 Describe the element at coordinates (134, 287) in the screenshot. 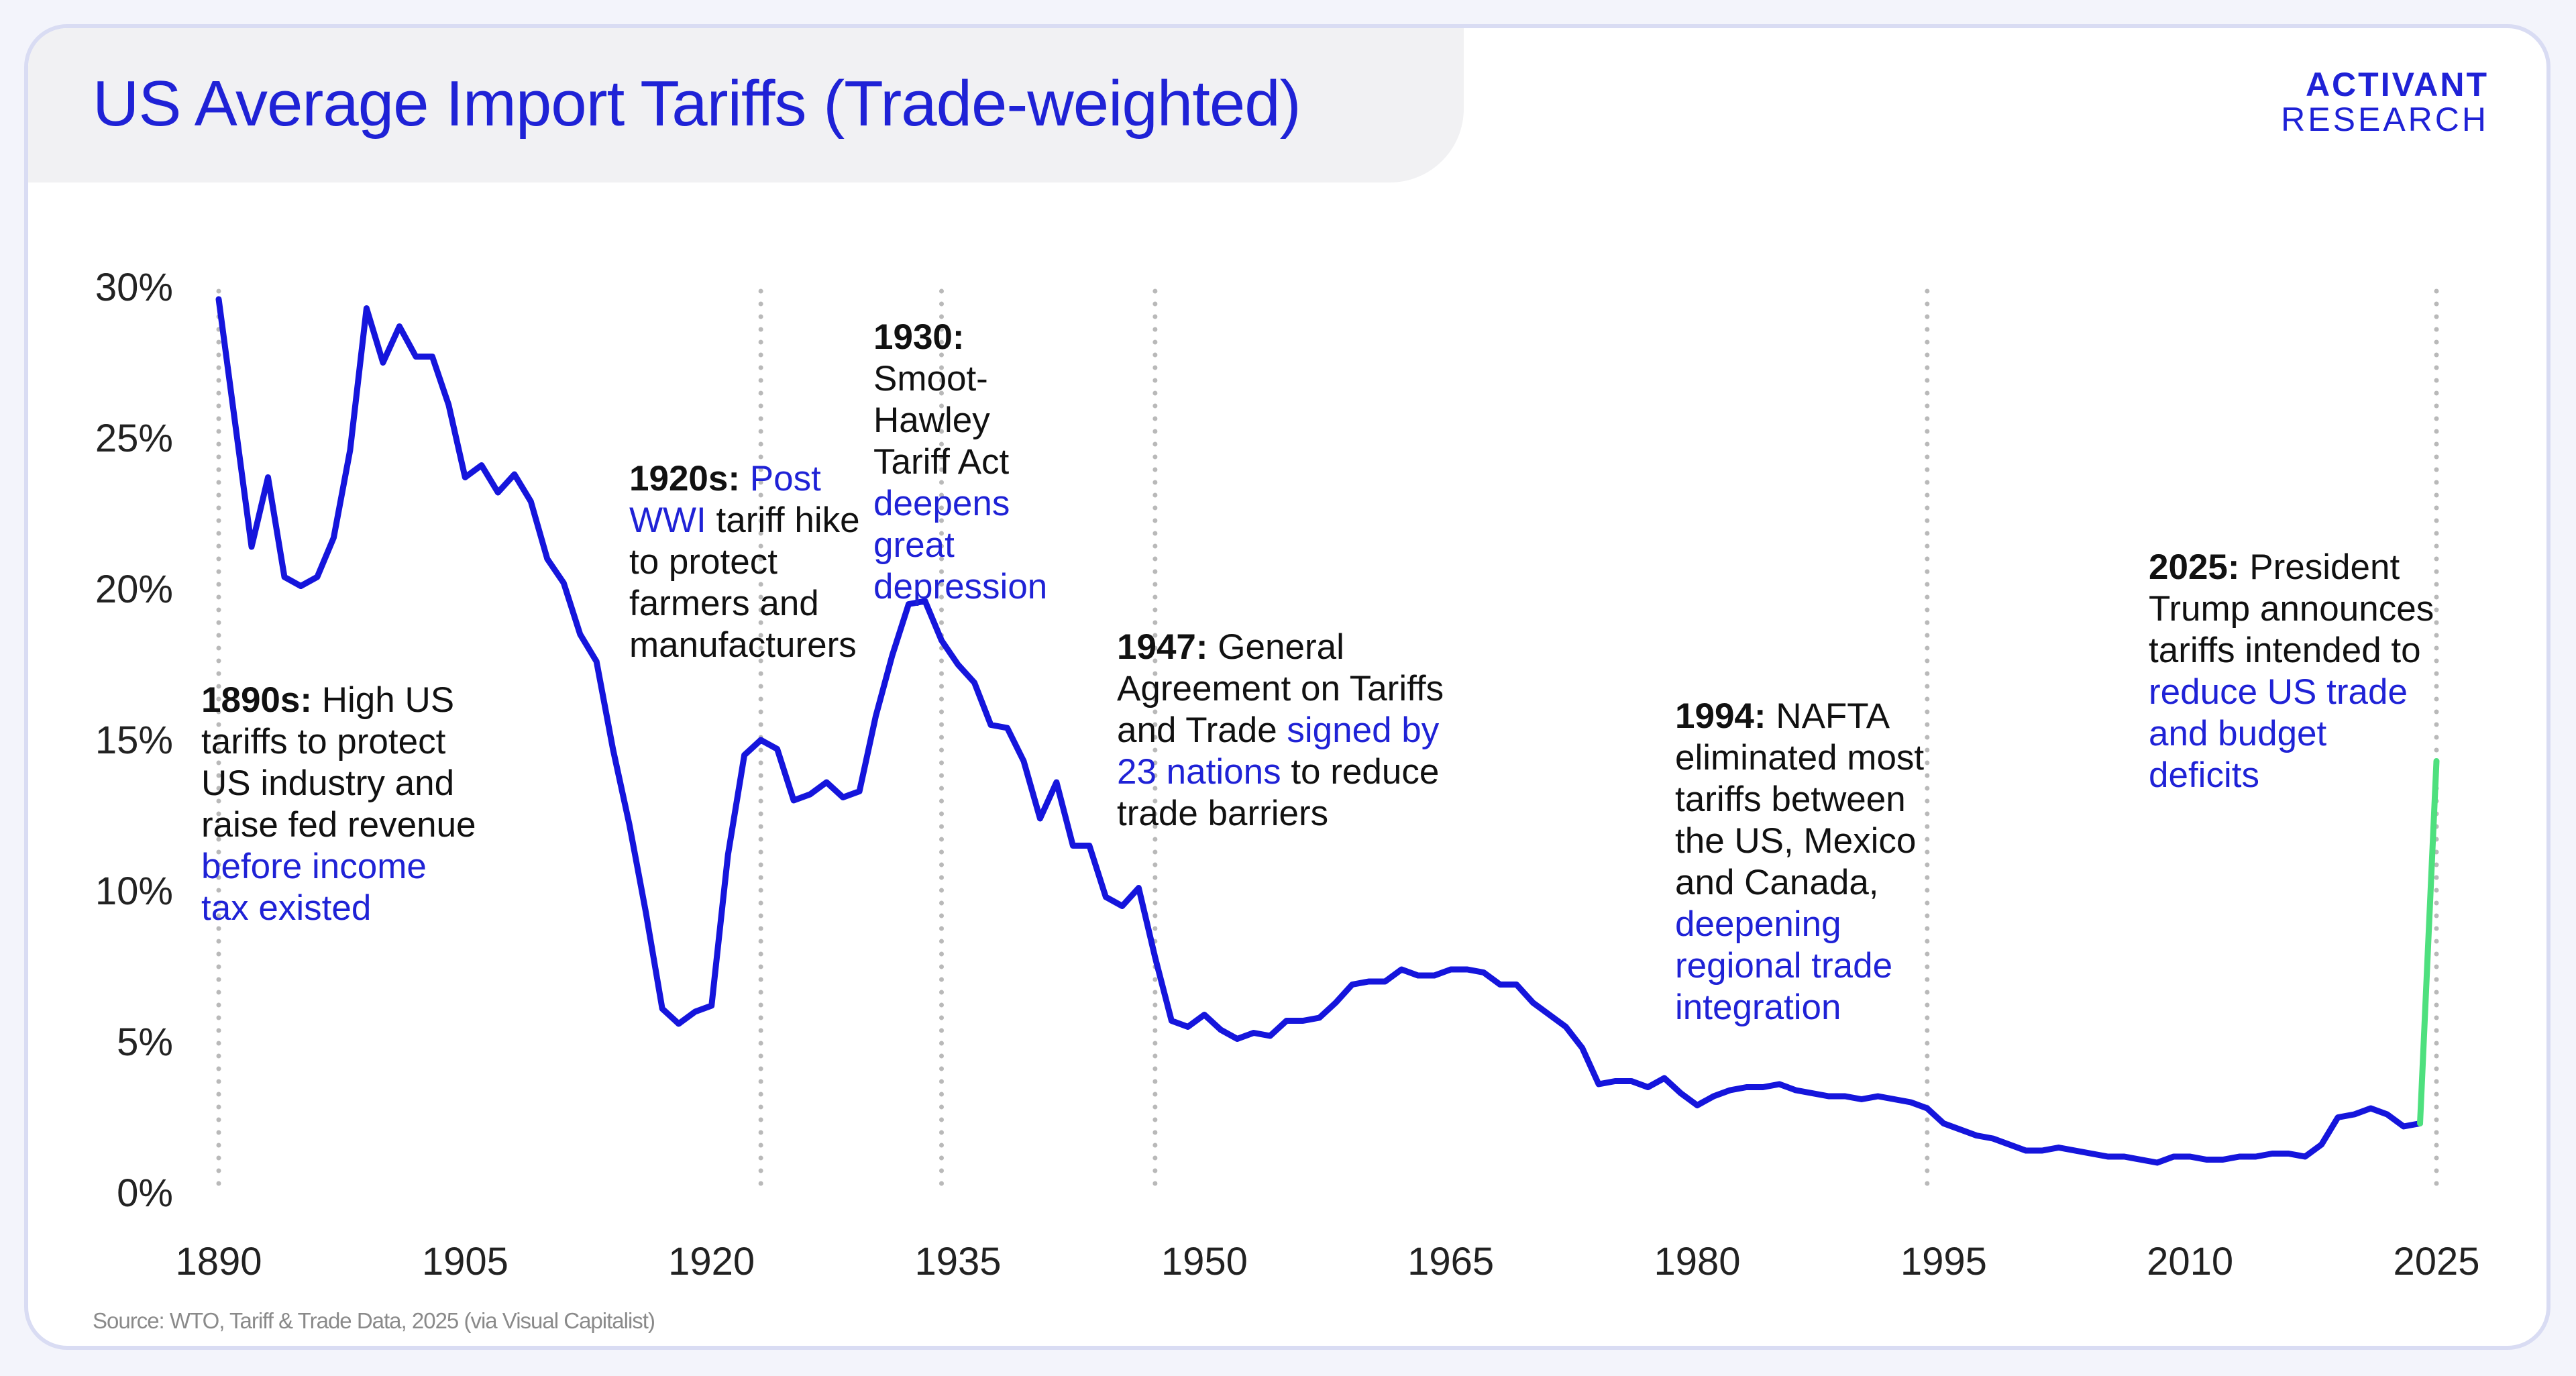

I see `y-tick-label: 30%` at that location.